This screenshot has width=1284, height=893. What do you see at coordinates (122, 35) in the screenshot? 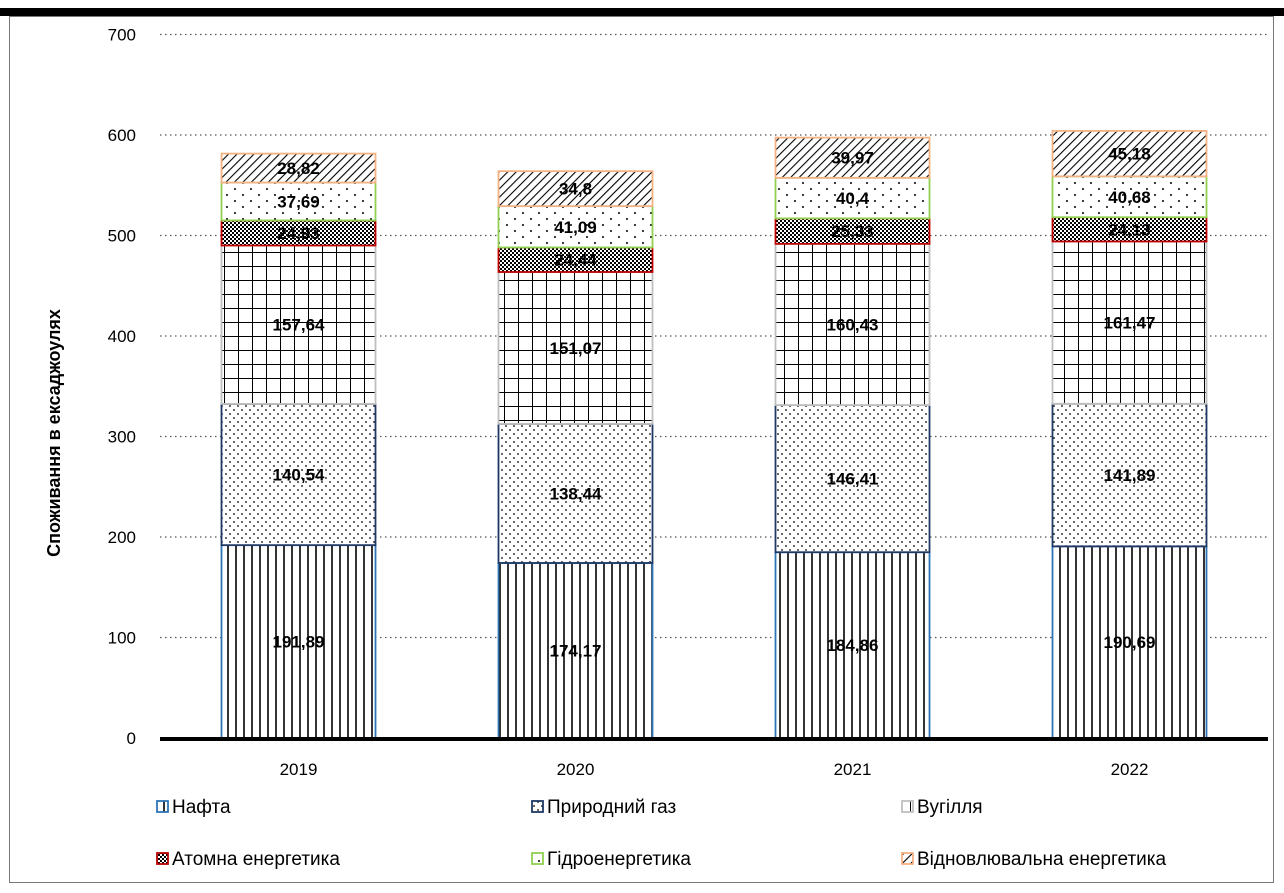
I see `y-tick-label: 700` at bounding box center [122, 35].